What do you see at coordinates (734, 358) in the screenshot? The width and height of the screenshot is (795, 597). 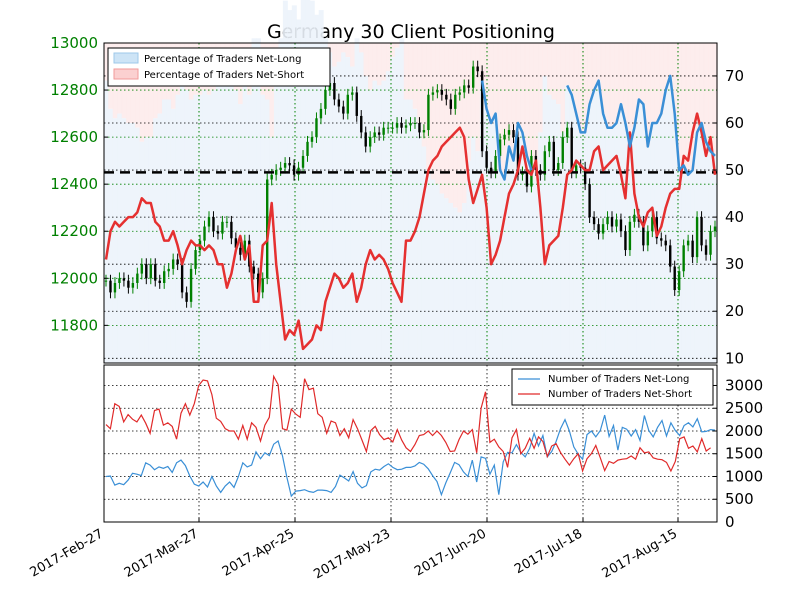 I see `pct-tick-label: 10` at bounding box center [734, 358].